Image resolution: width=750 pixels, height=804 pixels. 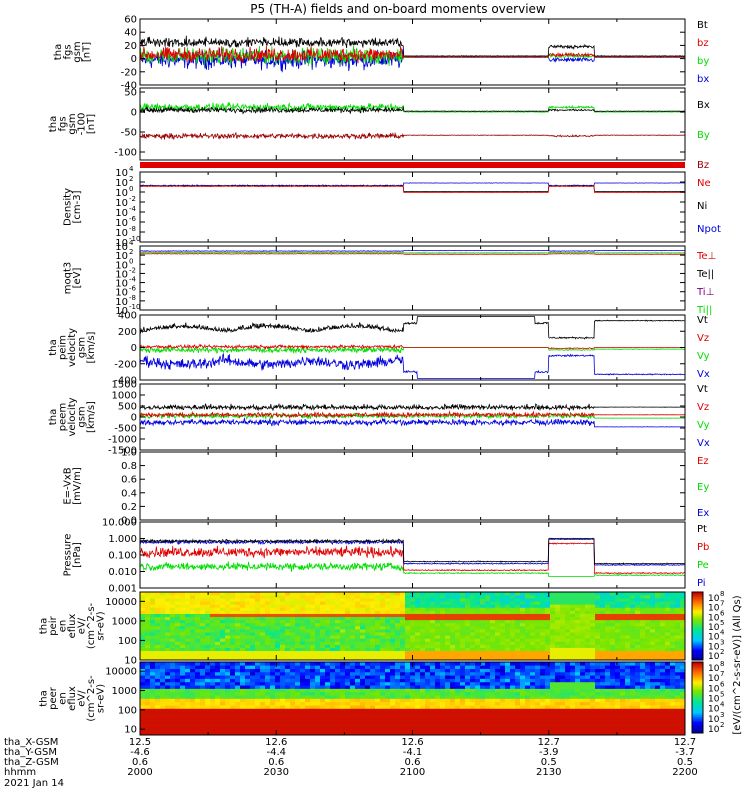 What do you see at coordinates (130, 33) in the screenshot?
I see `y-tick-label: 40` at bounding box center [130, 33].